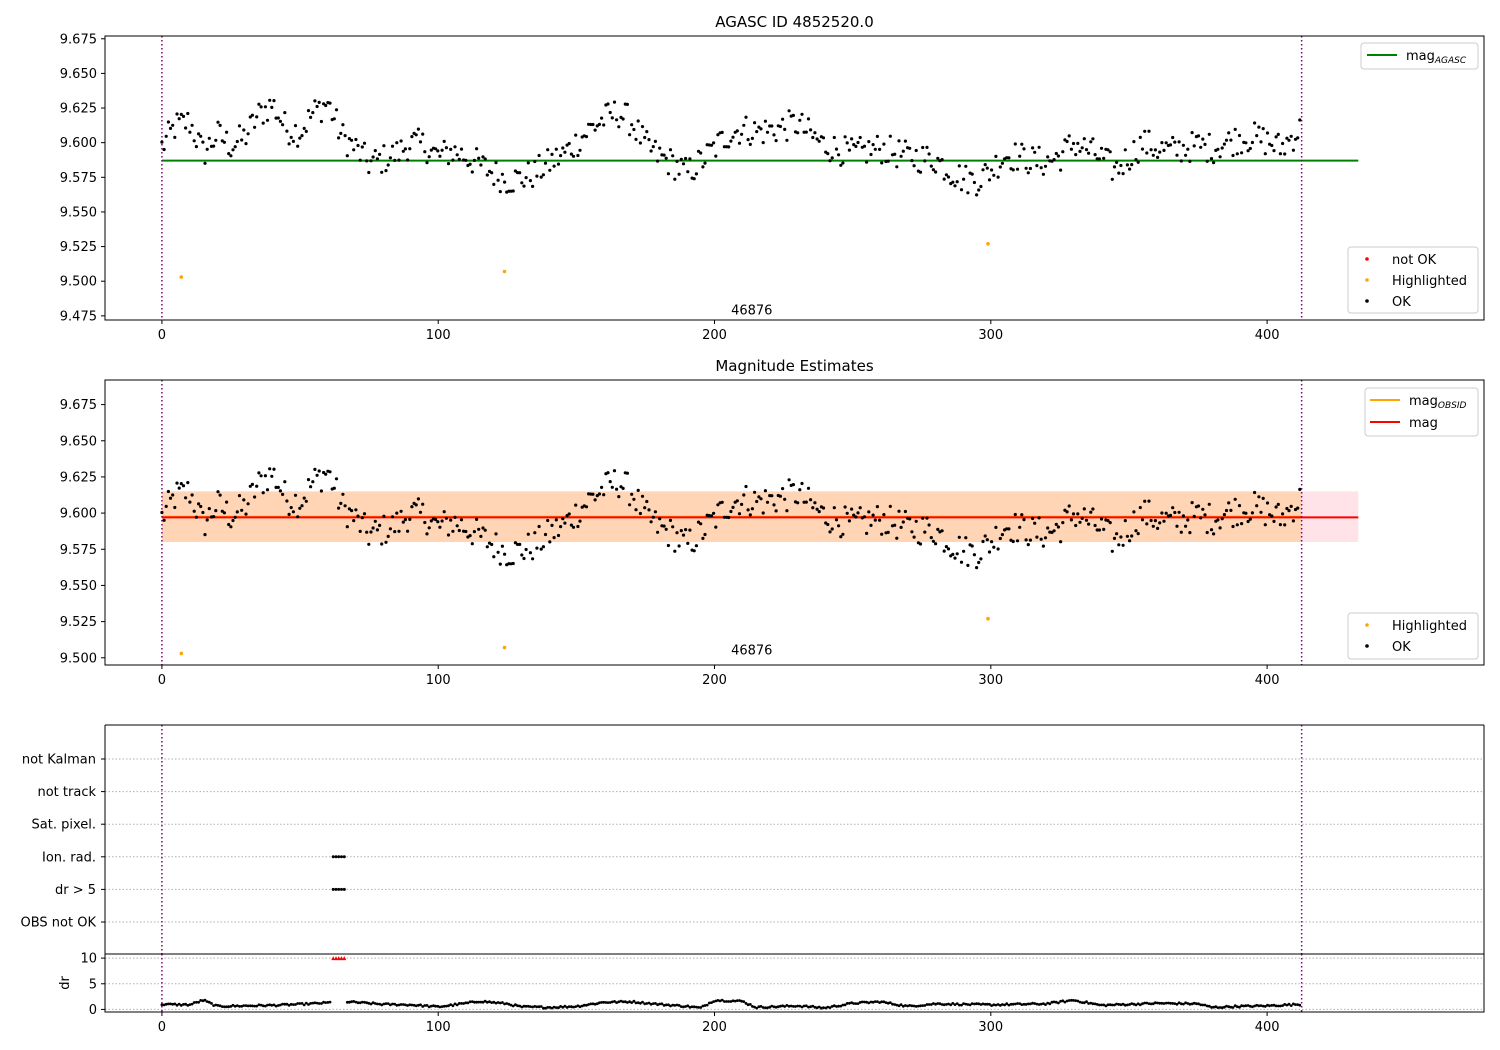 Image resolution: width=1500 pixels, height=1050 pixels. Describe the element at coordinates (1414, 260) in the screenshot. I see `legend-label: not OK` at that location.